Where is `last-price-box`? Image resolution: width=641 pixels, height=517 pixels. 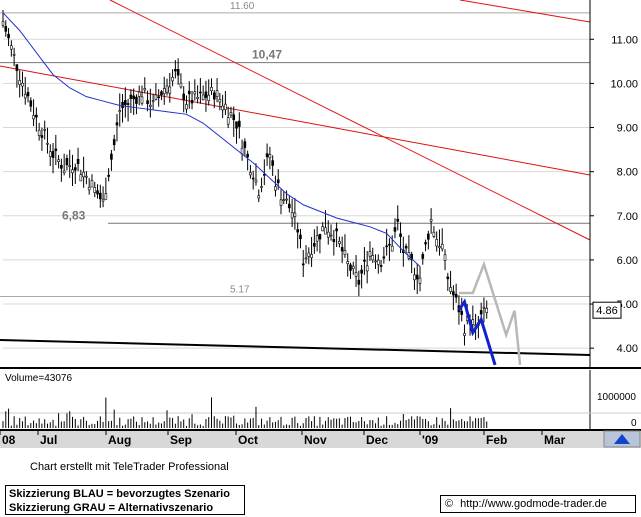 last-price-box is located at coordinates (607, 310).